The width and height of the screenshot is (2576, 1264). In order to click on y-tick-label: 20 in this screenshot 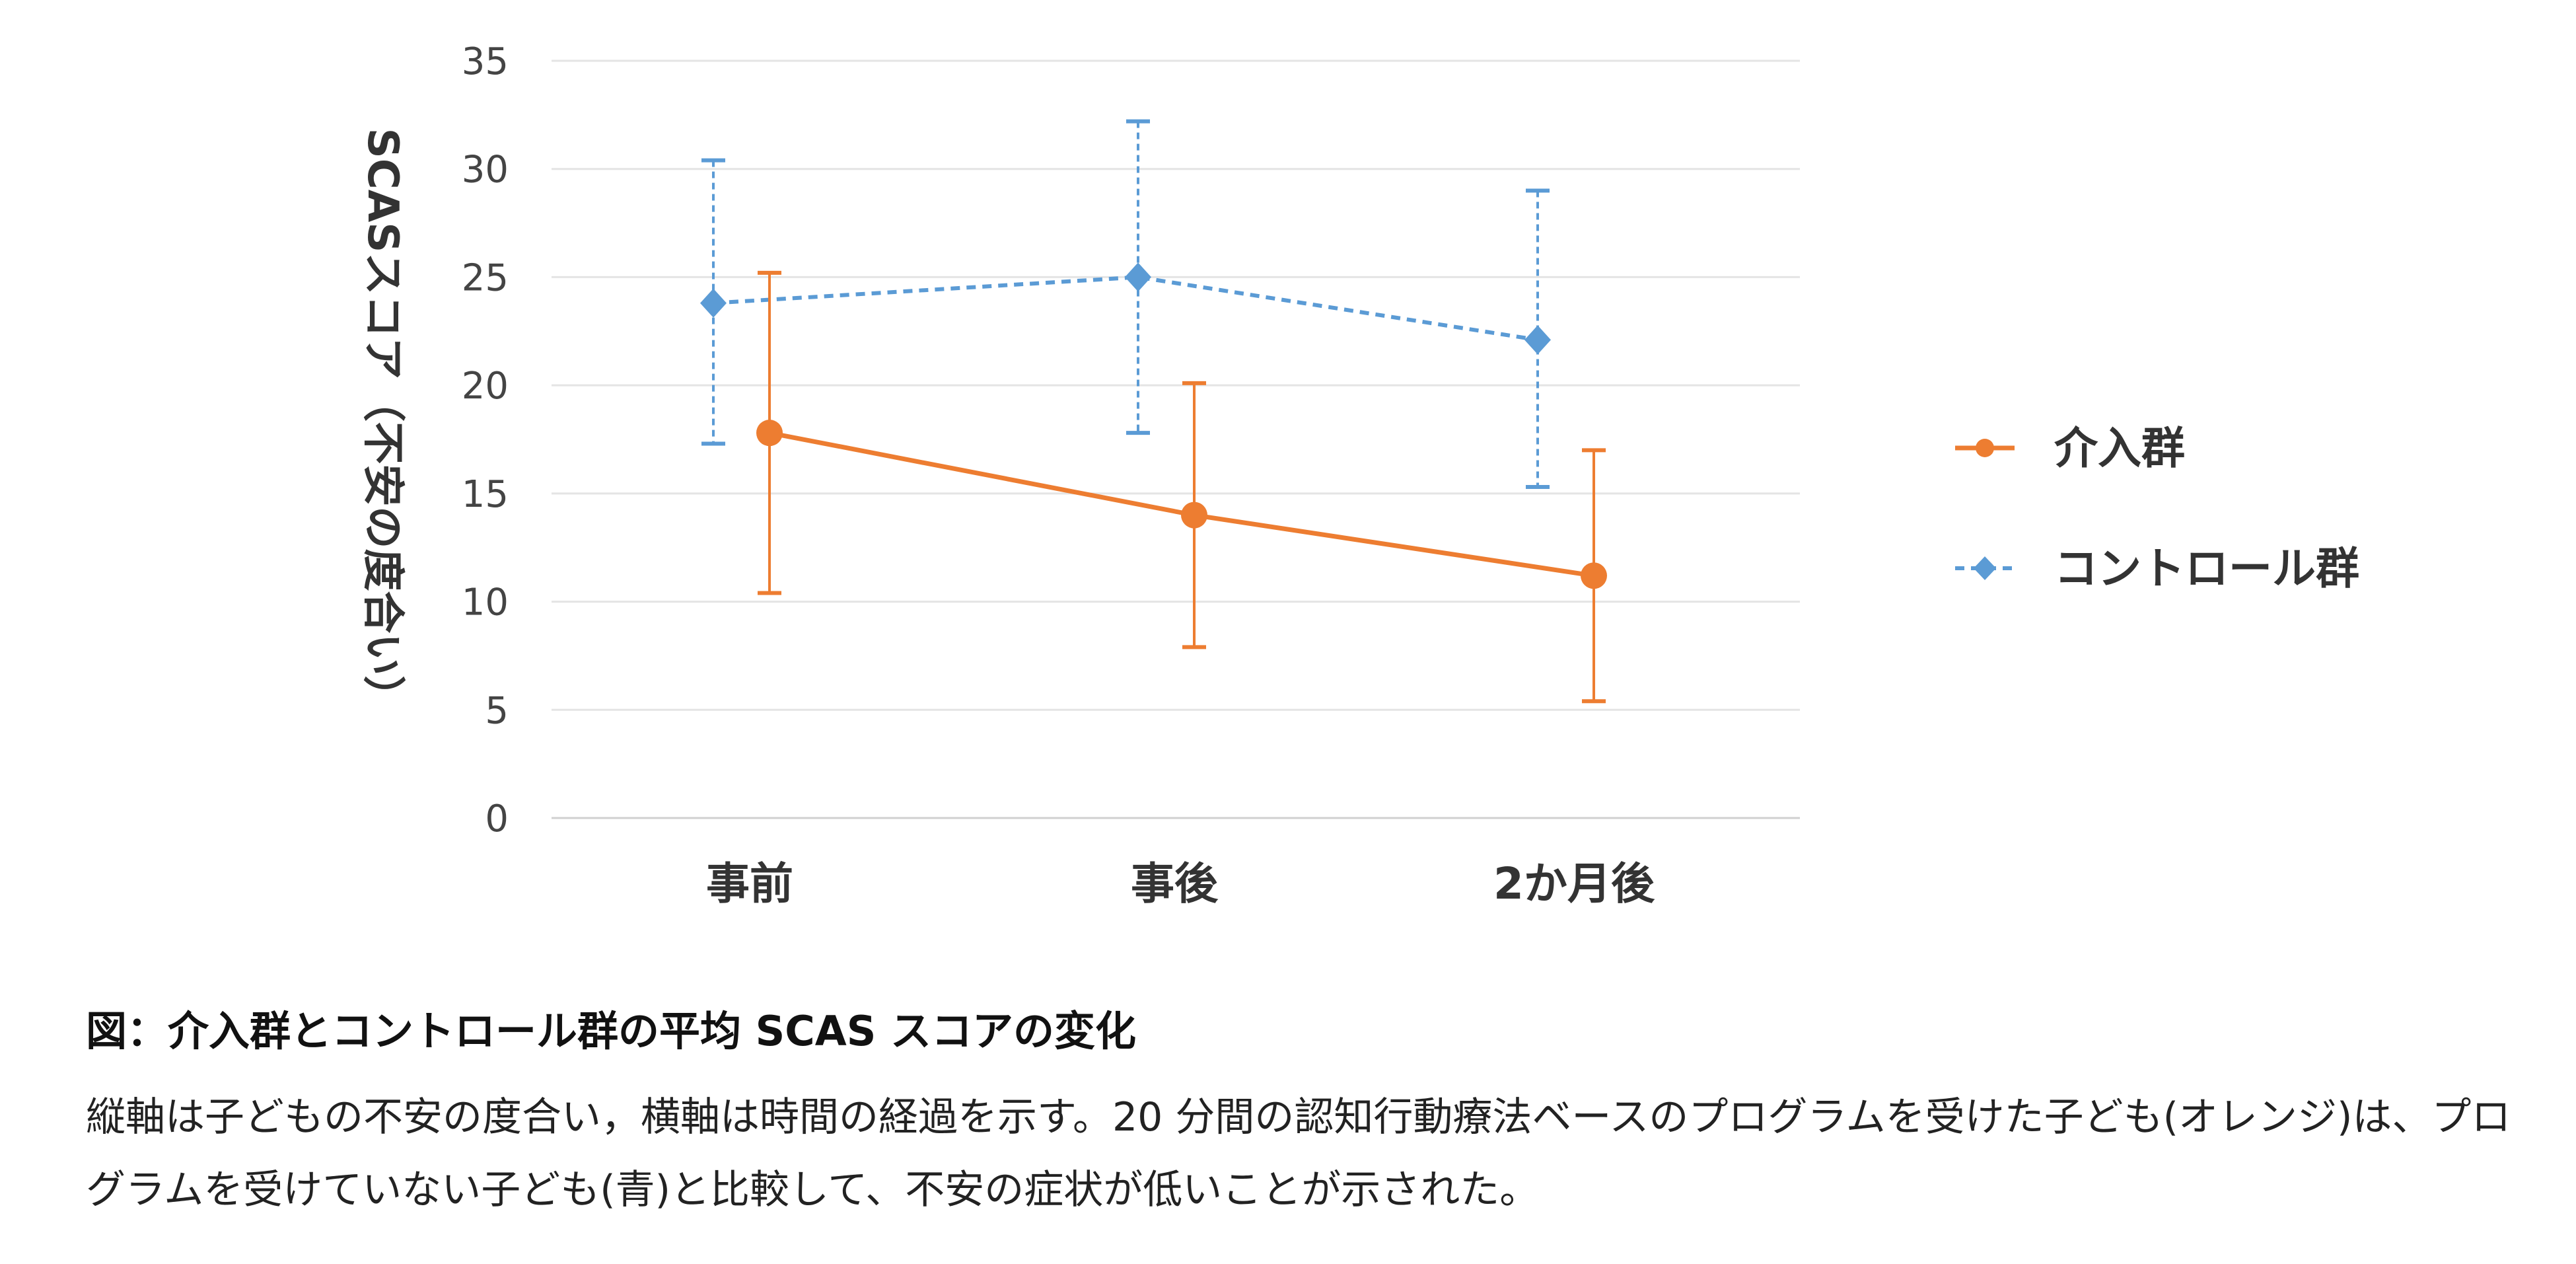, I will do `click(486, 386)`.